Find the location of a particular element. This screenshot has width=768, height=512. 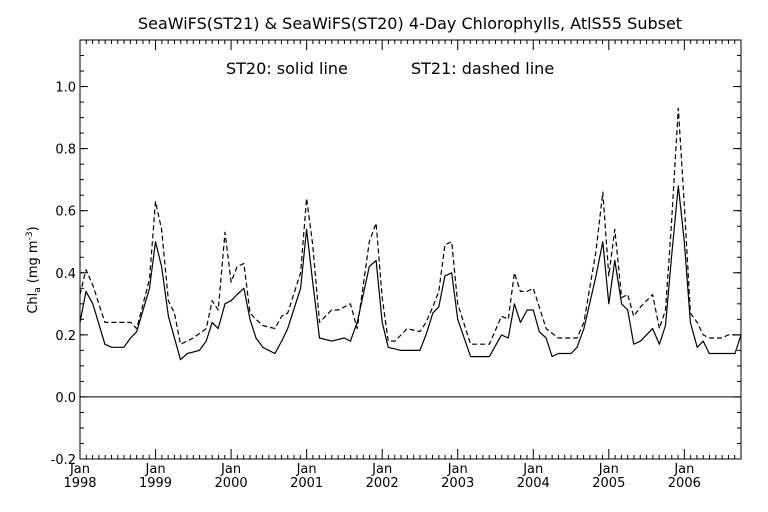

annotation-st20: ST20: solid line is located at coordinates (287, 68).